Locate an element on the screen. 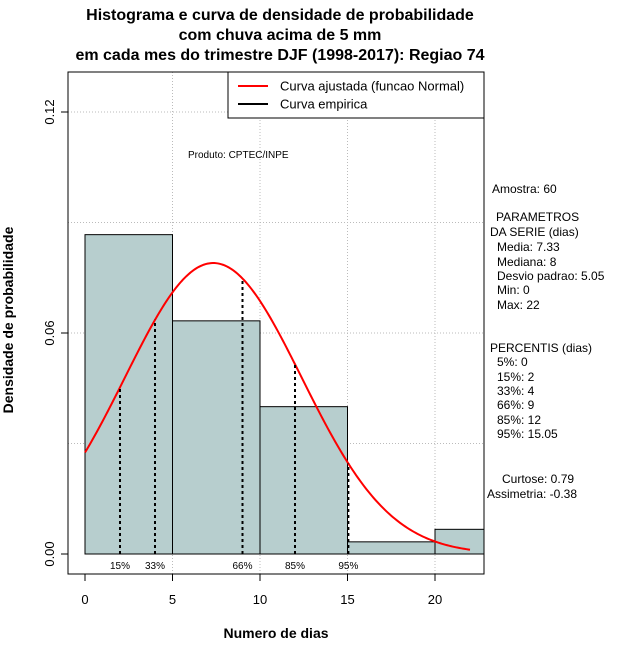  y-tick-label: 0.00 is located at coordinates (49, 553).